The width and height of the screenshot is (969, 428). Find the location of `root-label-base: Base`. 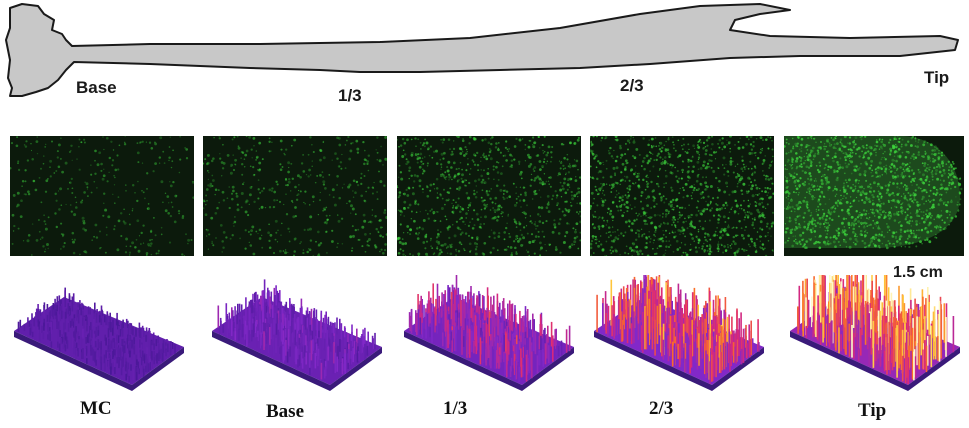

root-label-base: Base is located at coordinates (96, 87).